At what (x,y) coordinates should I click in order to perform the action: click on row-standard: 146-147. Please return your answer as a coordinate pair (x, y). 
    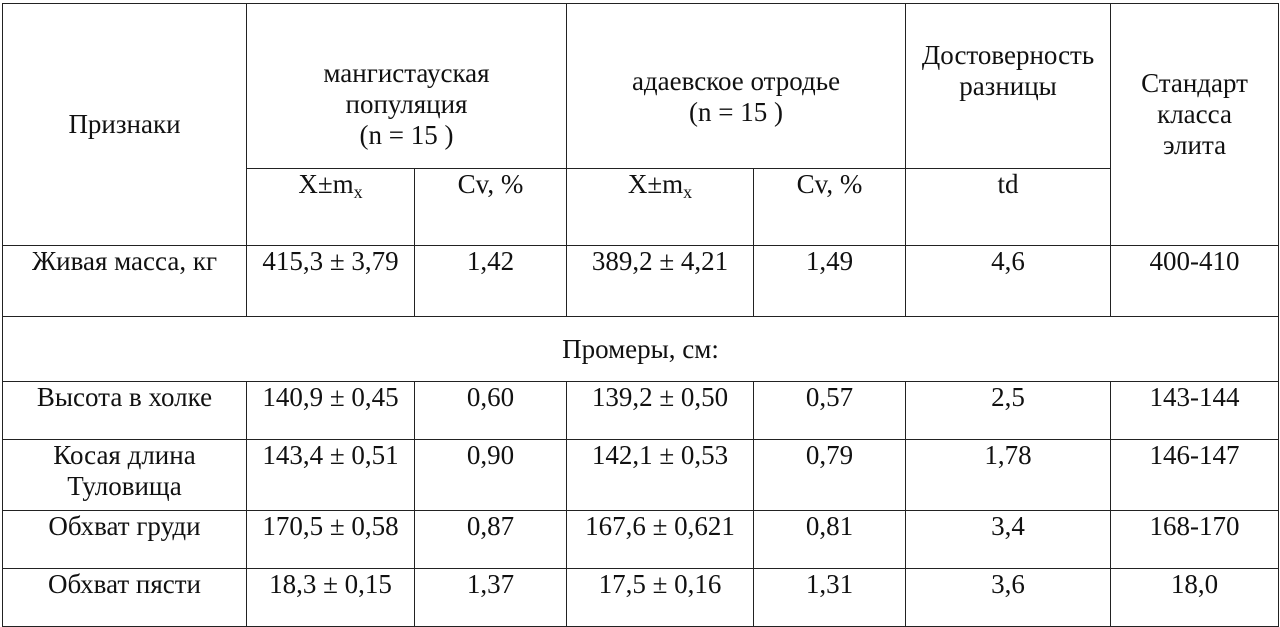
    Looking at the image, I should click on (1195, 475).